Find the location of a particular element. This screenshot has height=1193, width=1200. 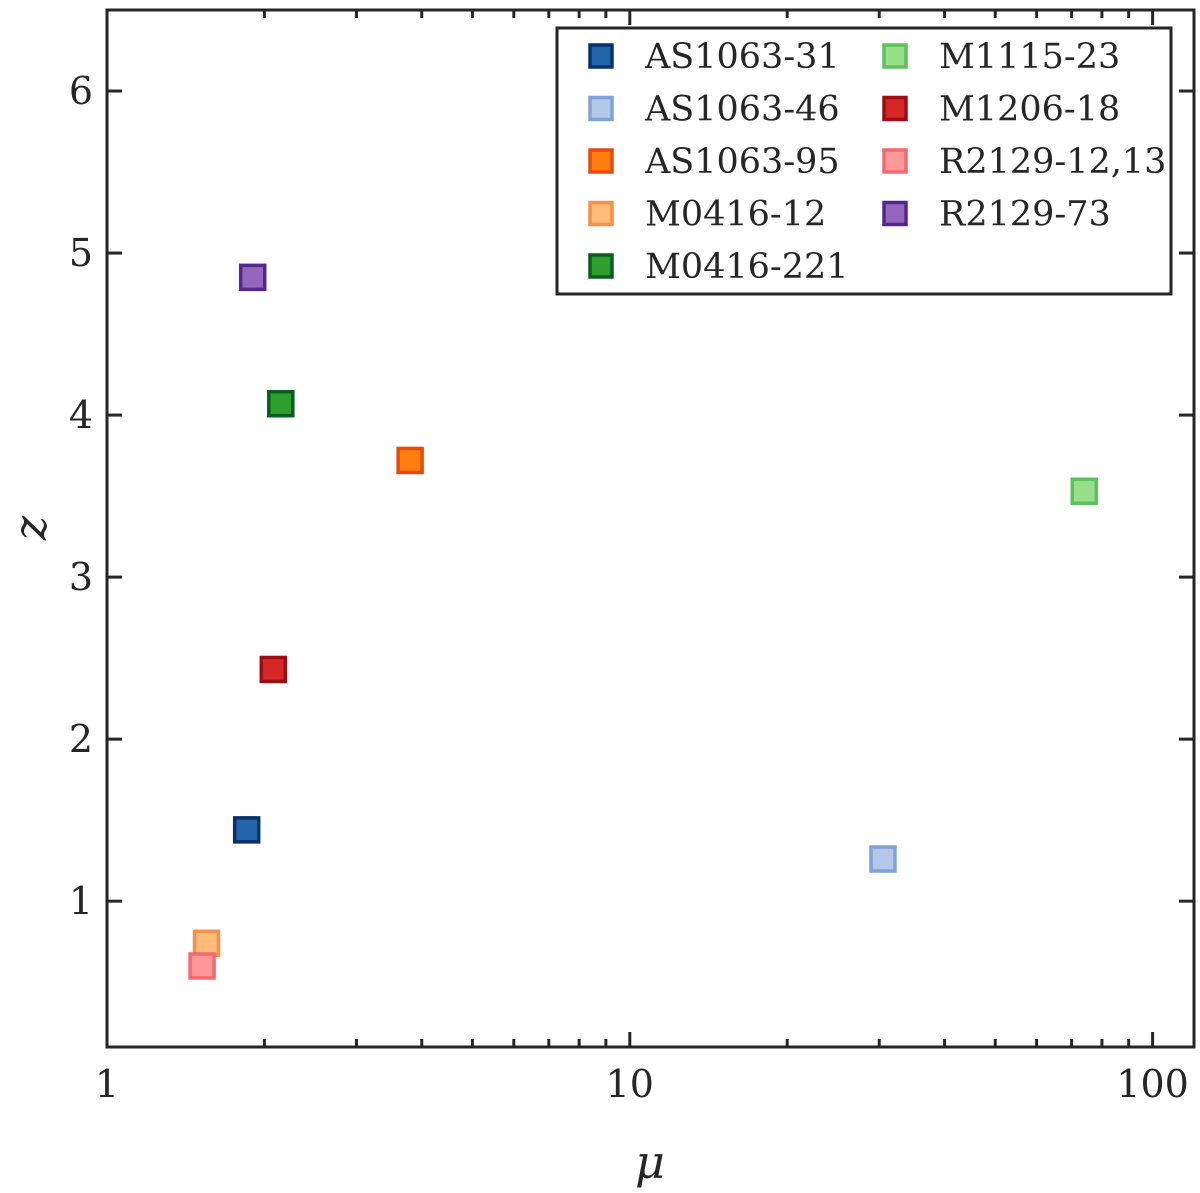

legend-label: M1206-18 is located at coordinates (1029, 110).